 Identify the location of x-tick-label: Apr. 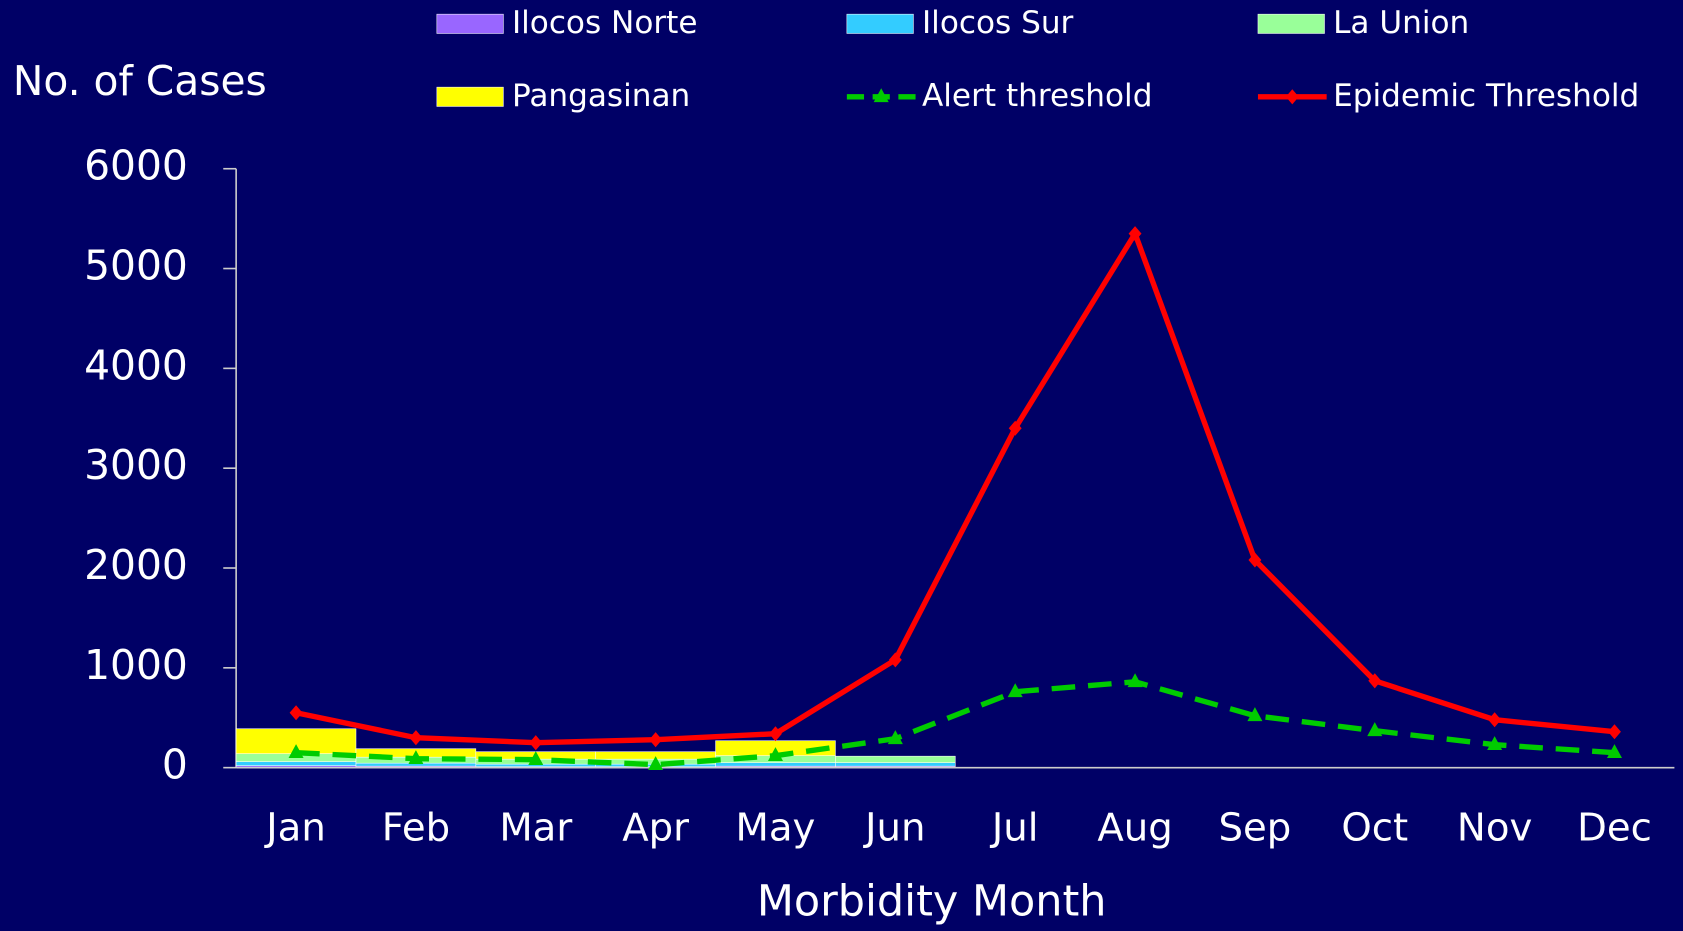
(655, 827).